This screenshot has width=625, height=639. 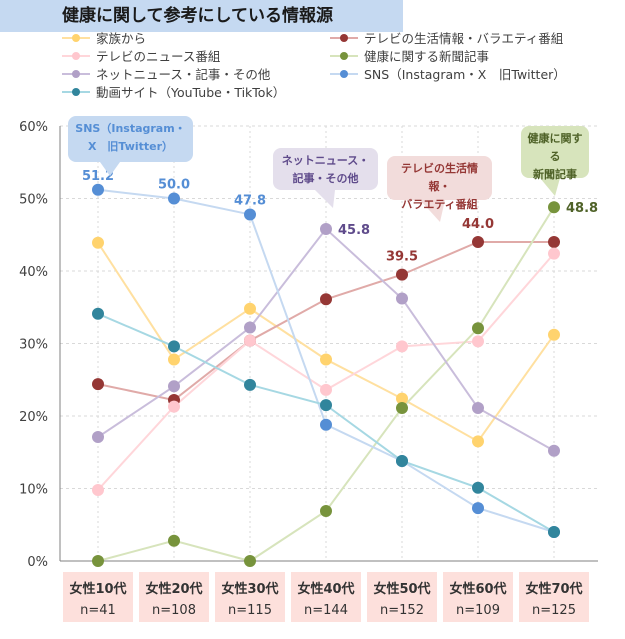 I want to click on y-tick-label: 10%, so click(x=33, y=490).